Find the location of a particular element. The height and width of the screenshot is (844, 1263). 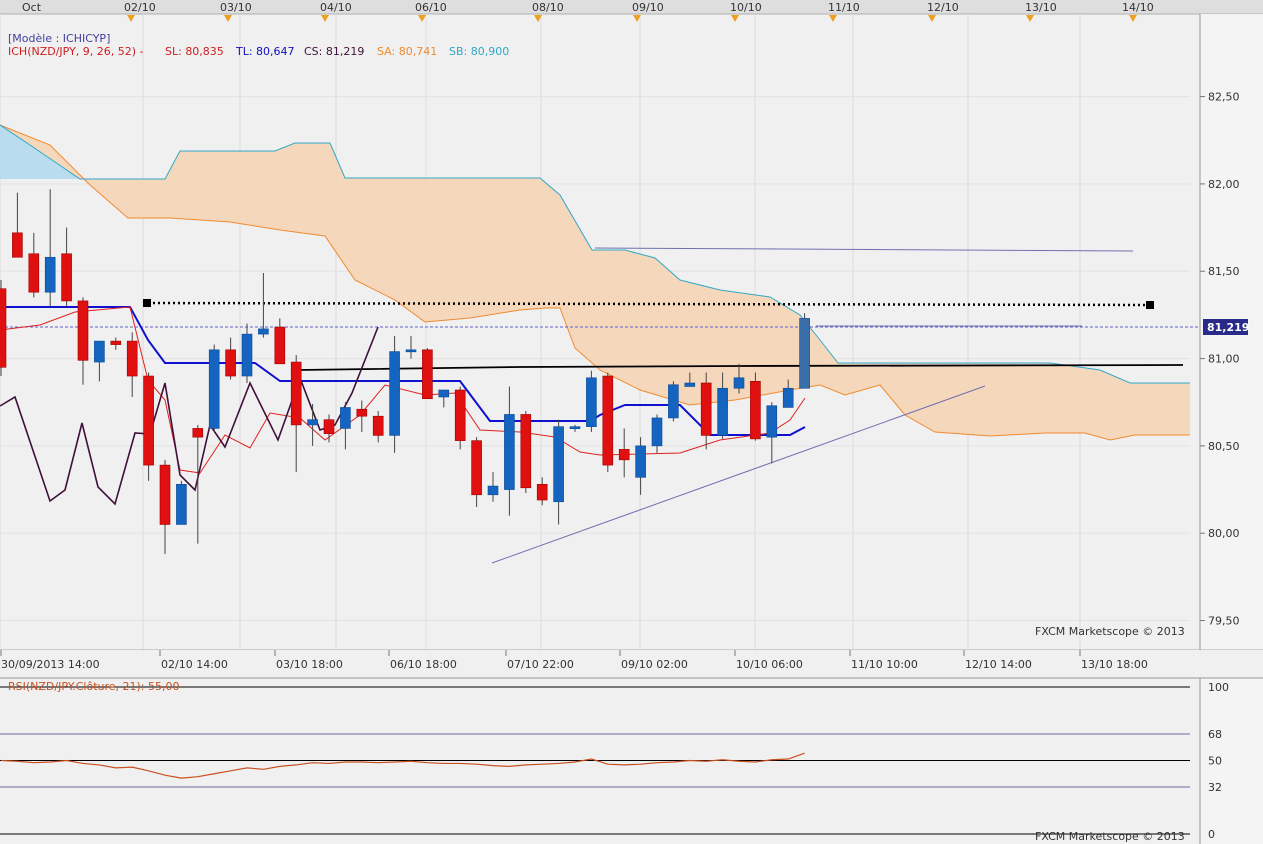

legend-sl: SL: 80,835 is located at coordinates (194, 51).